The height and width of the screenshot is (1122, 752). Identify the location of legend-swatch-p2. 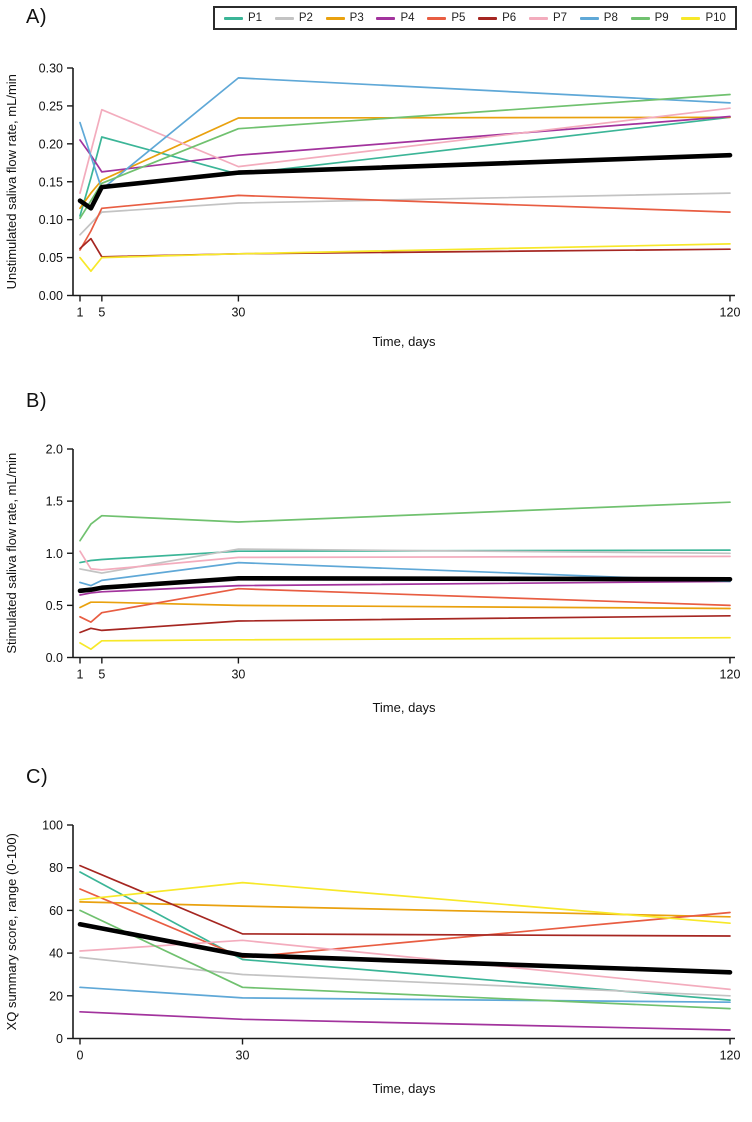
(284, 18).